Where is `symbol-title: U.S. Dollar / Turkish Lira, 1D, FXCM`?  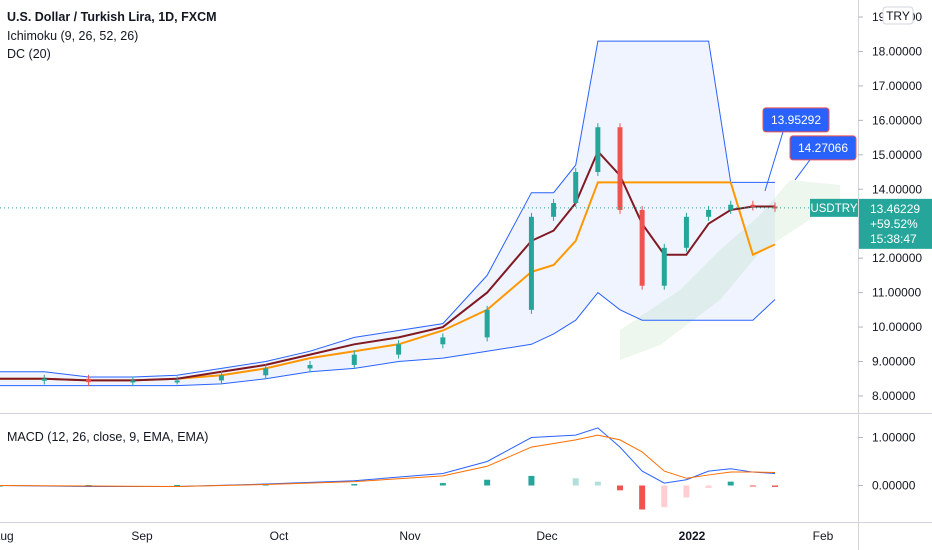 symbol-title: U.S. Dollar / Turkish Lira, 1D, FXCM is located at coordinates (112, 17).